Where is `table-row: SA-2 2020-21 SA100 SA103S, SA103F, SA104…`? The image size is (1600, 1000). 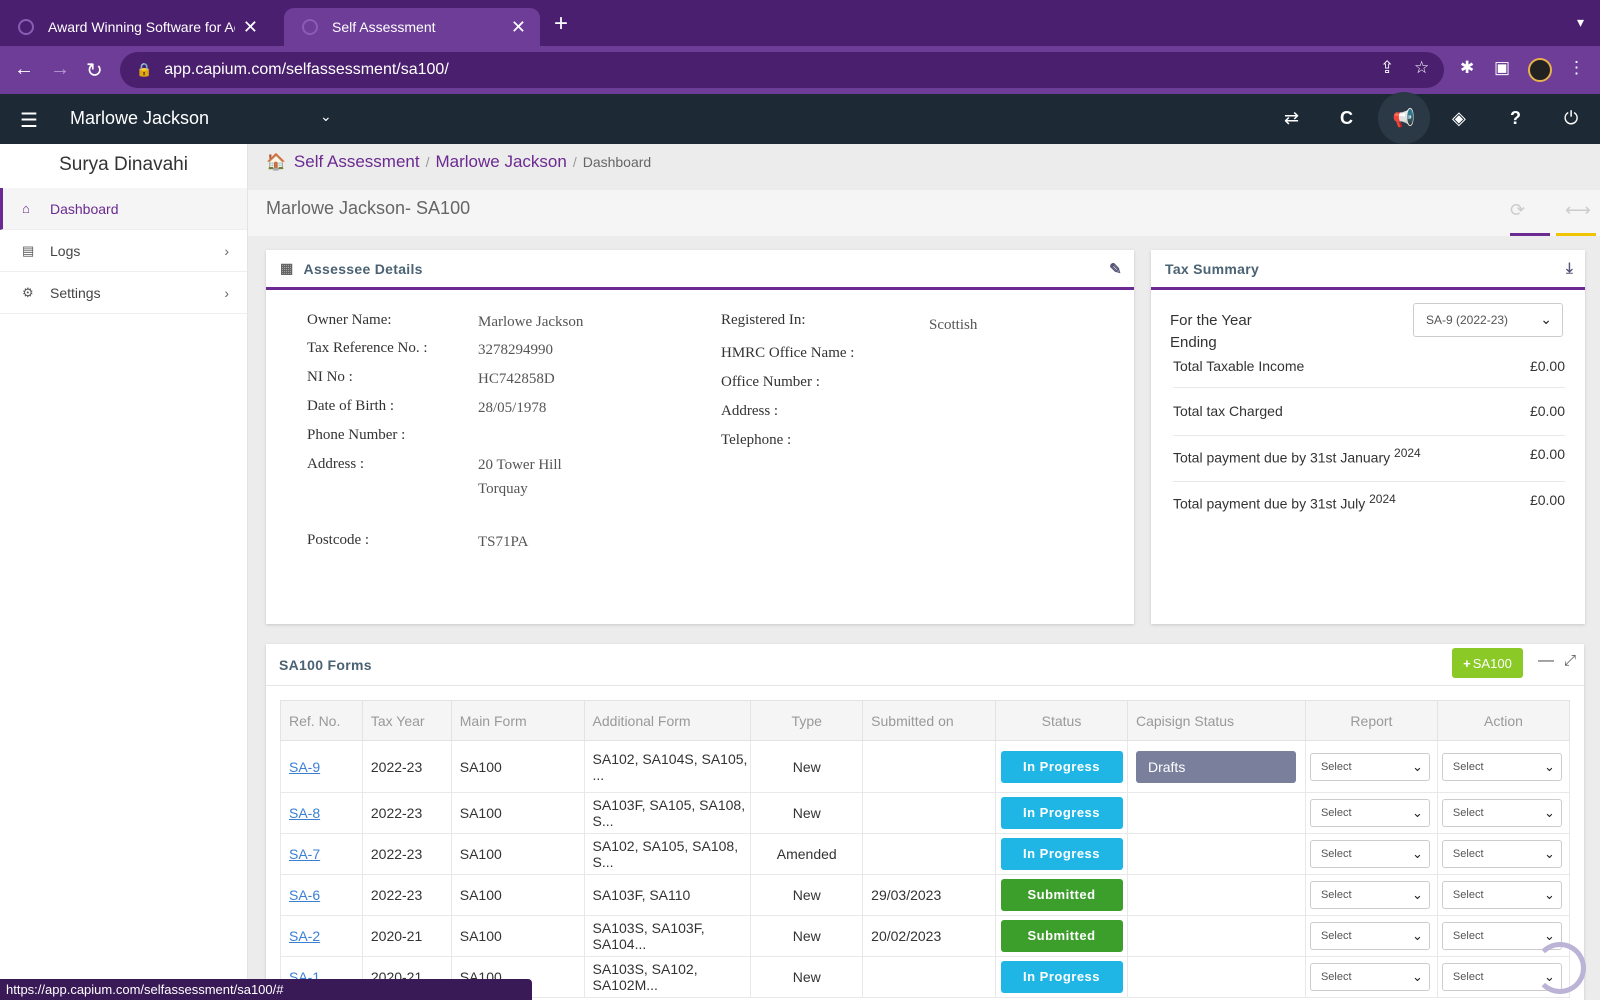
table-row: SA-2 2020-21 SA100 SA103S, SA103F, SA104… is located at coordinates (925, 936).